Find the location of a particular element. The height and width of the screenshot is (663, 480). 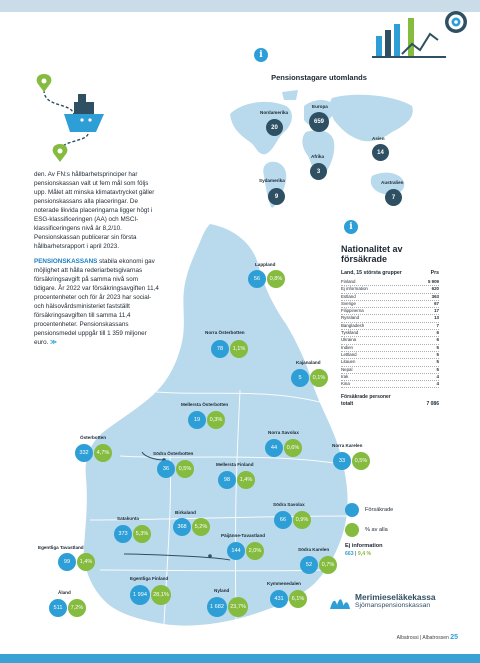

nationality-total: Försäkrade personer totalt 7 086 is located at coordinates (390, 400).